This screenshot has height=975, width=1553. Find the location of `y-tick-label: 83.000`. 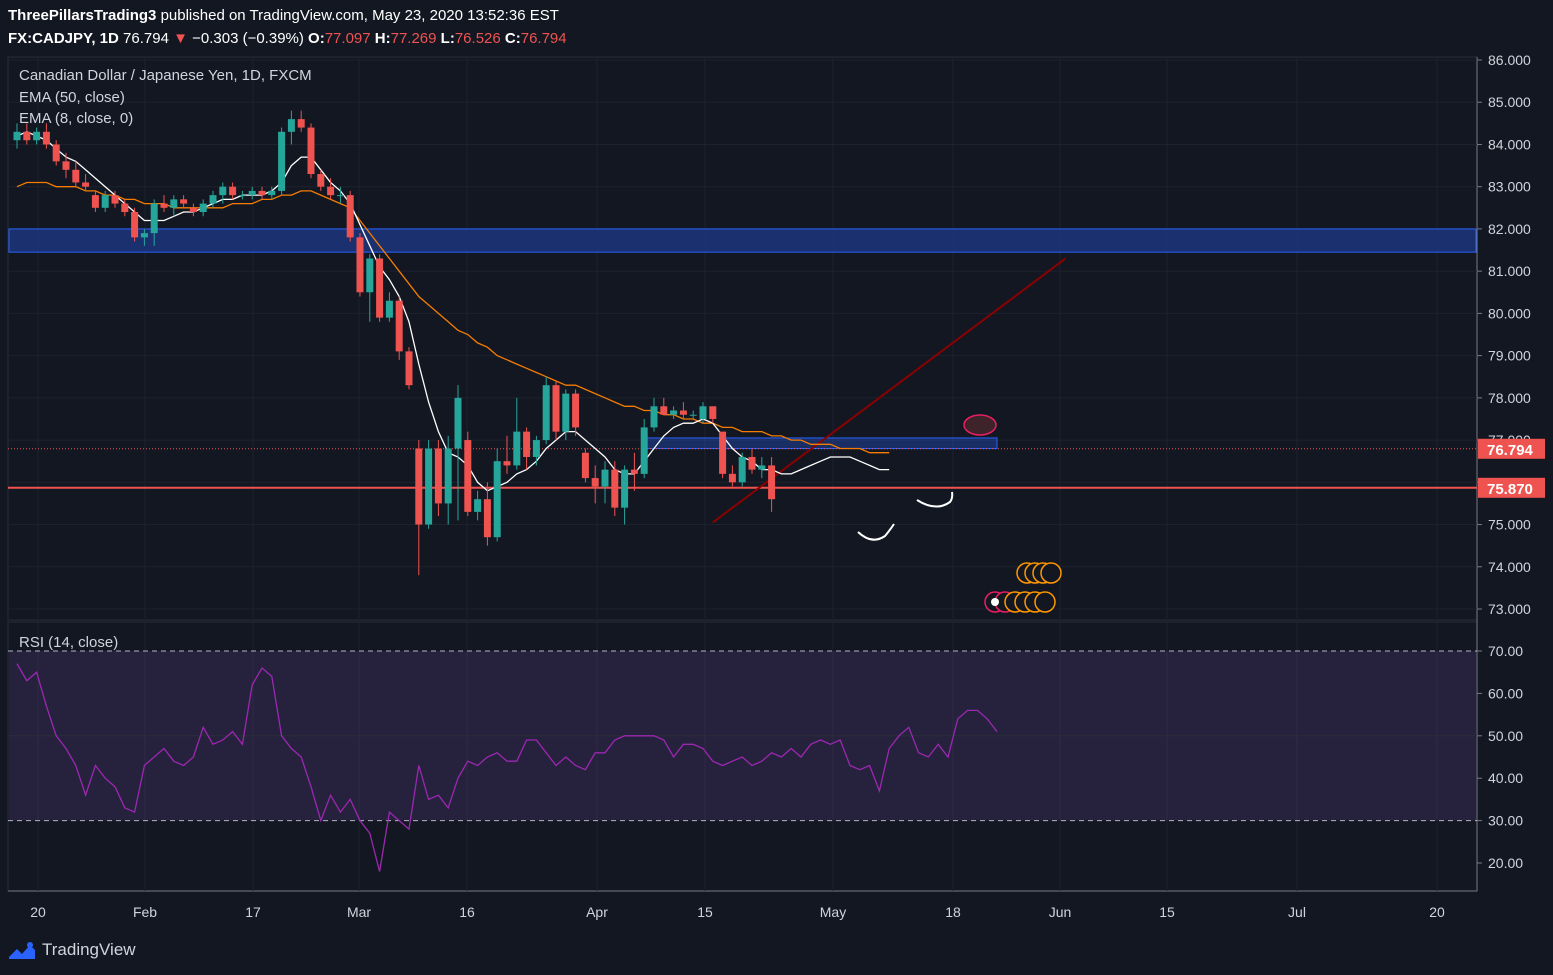

y-tick-label: 83.000 is located at coordinates (1509, 187).